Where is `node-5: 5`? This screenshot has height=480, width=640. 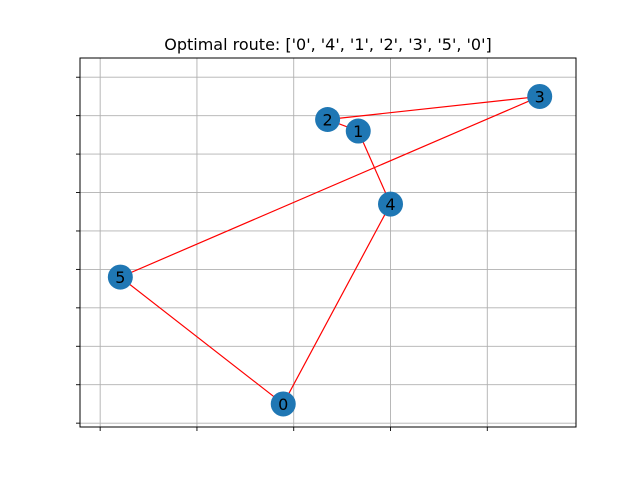
node-5: 5 is located at coordinates (120, 277).